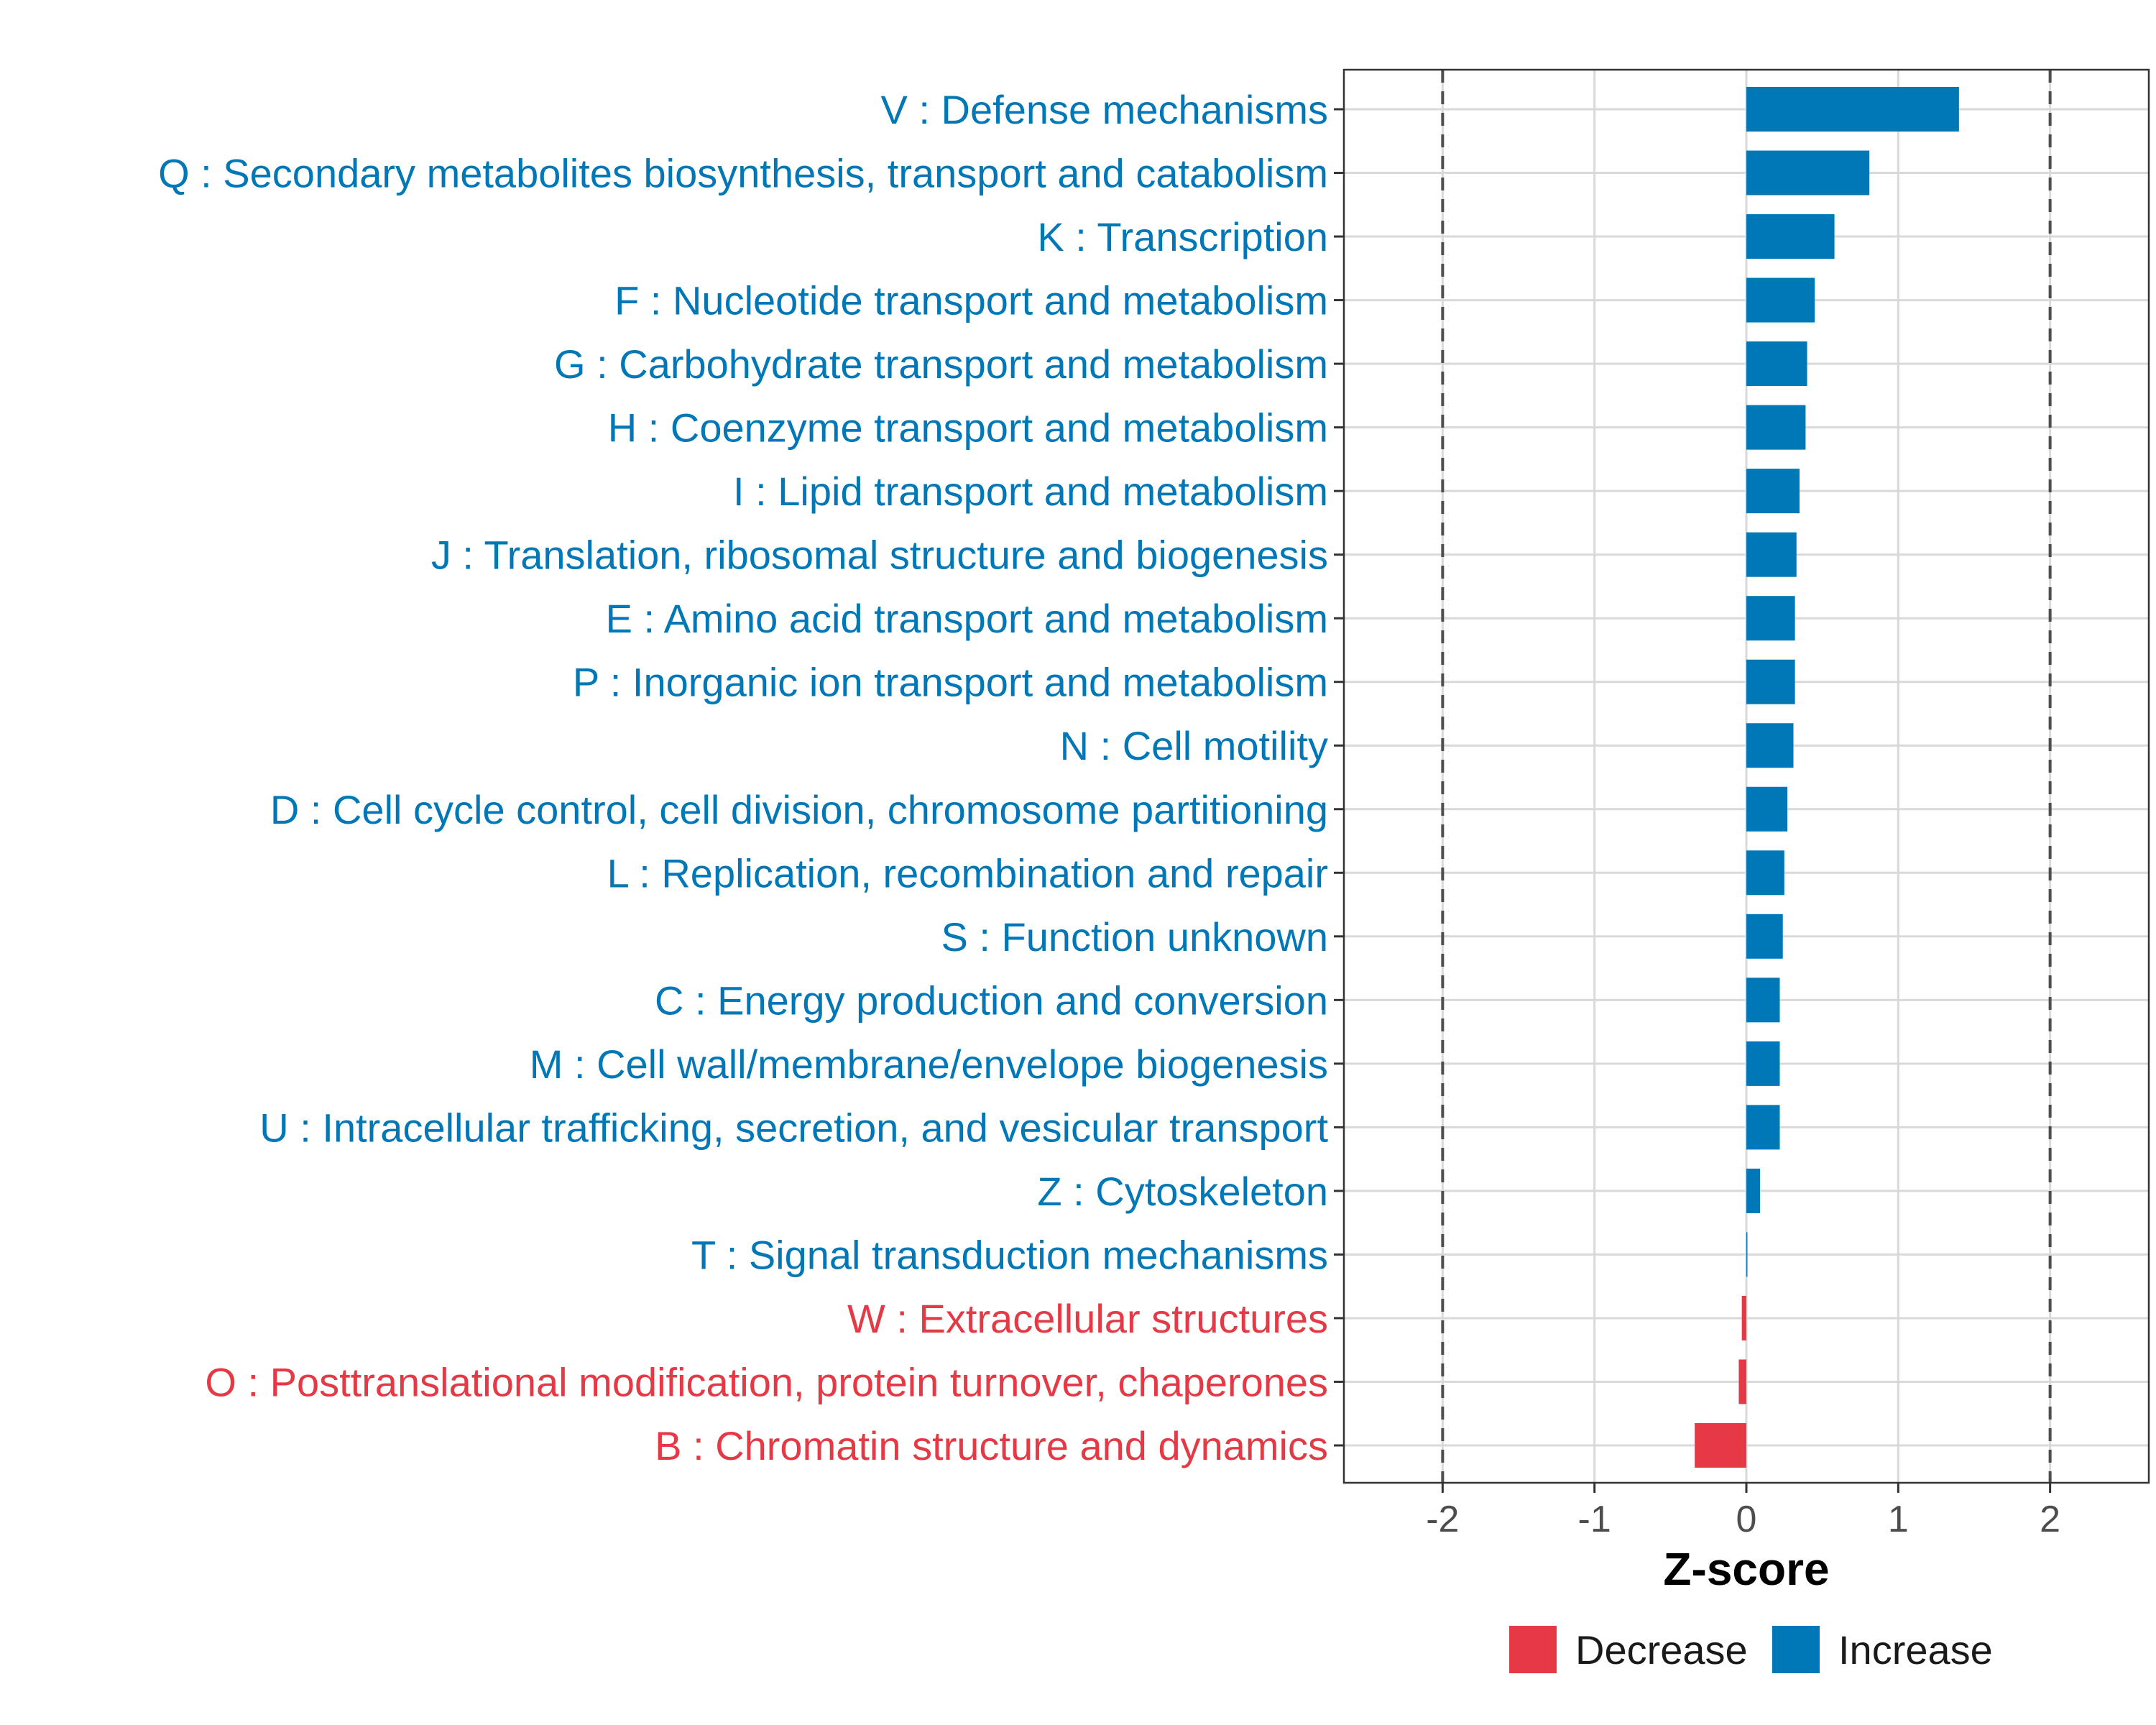 This screenshot has height=1725, width=2156. What do you see at coordinates (1533, 1649) in the screenshot?
I see `legend-swatch-decrease` at bounding box center [1533, 1649].